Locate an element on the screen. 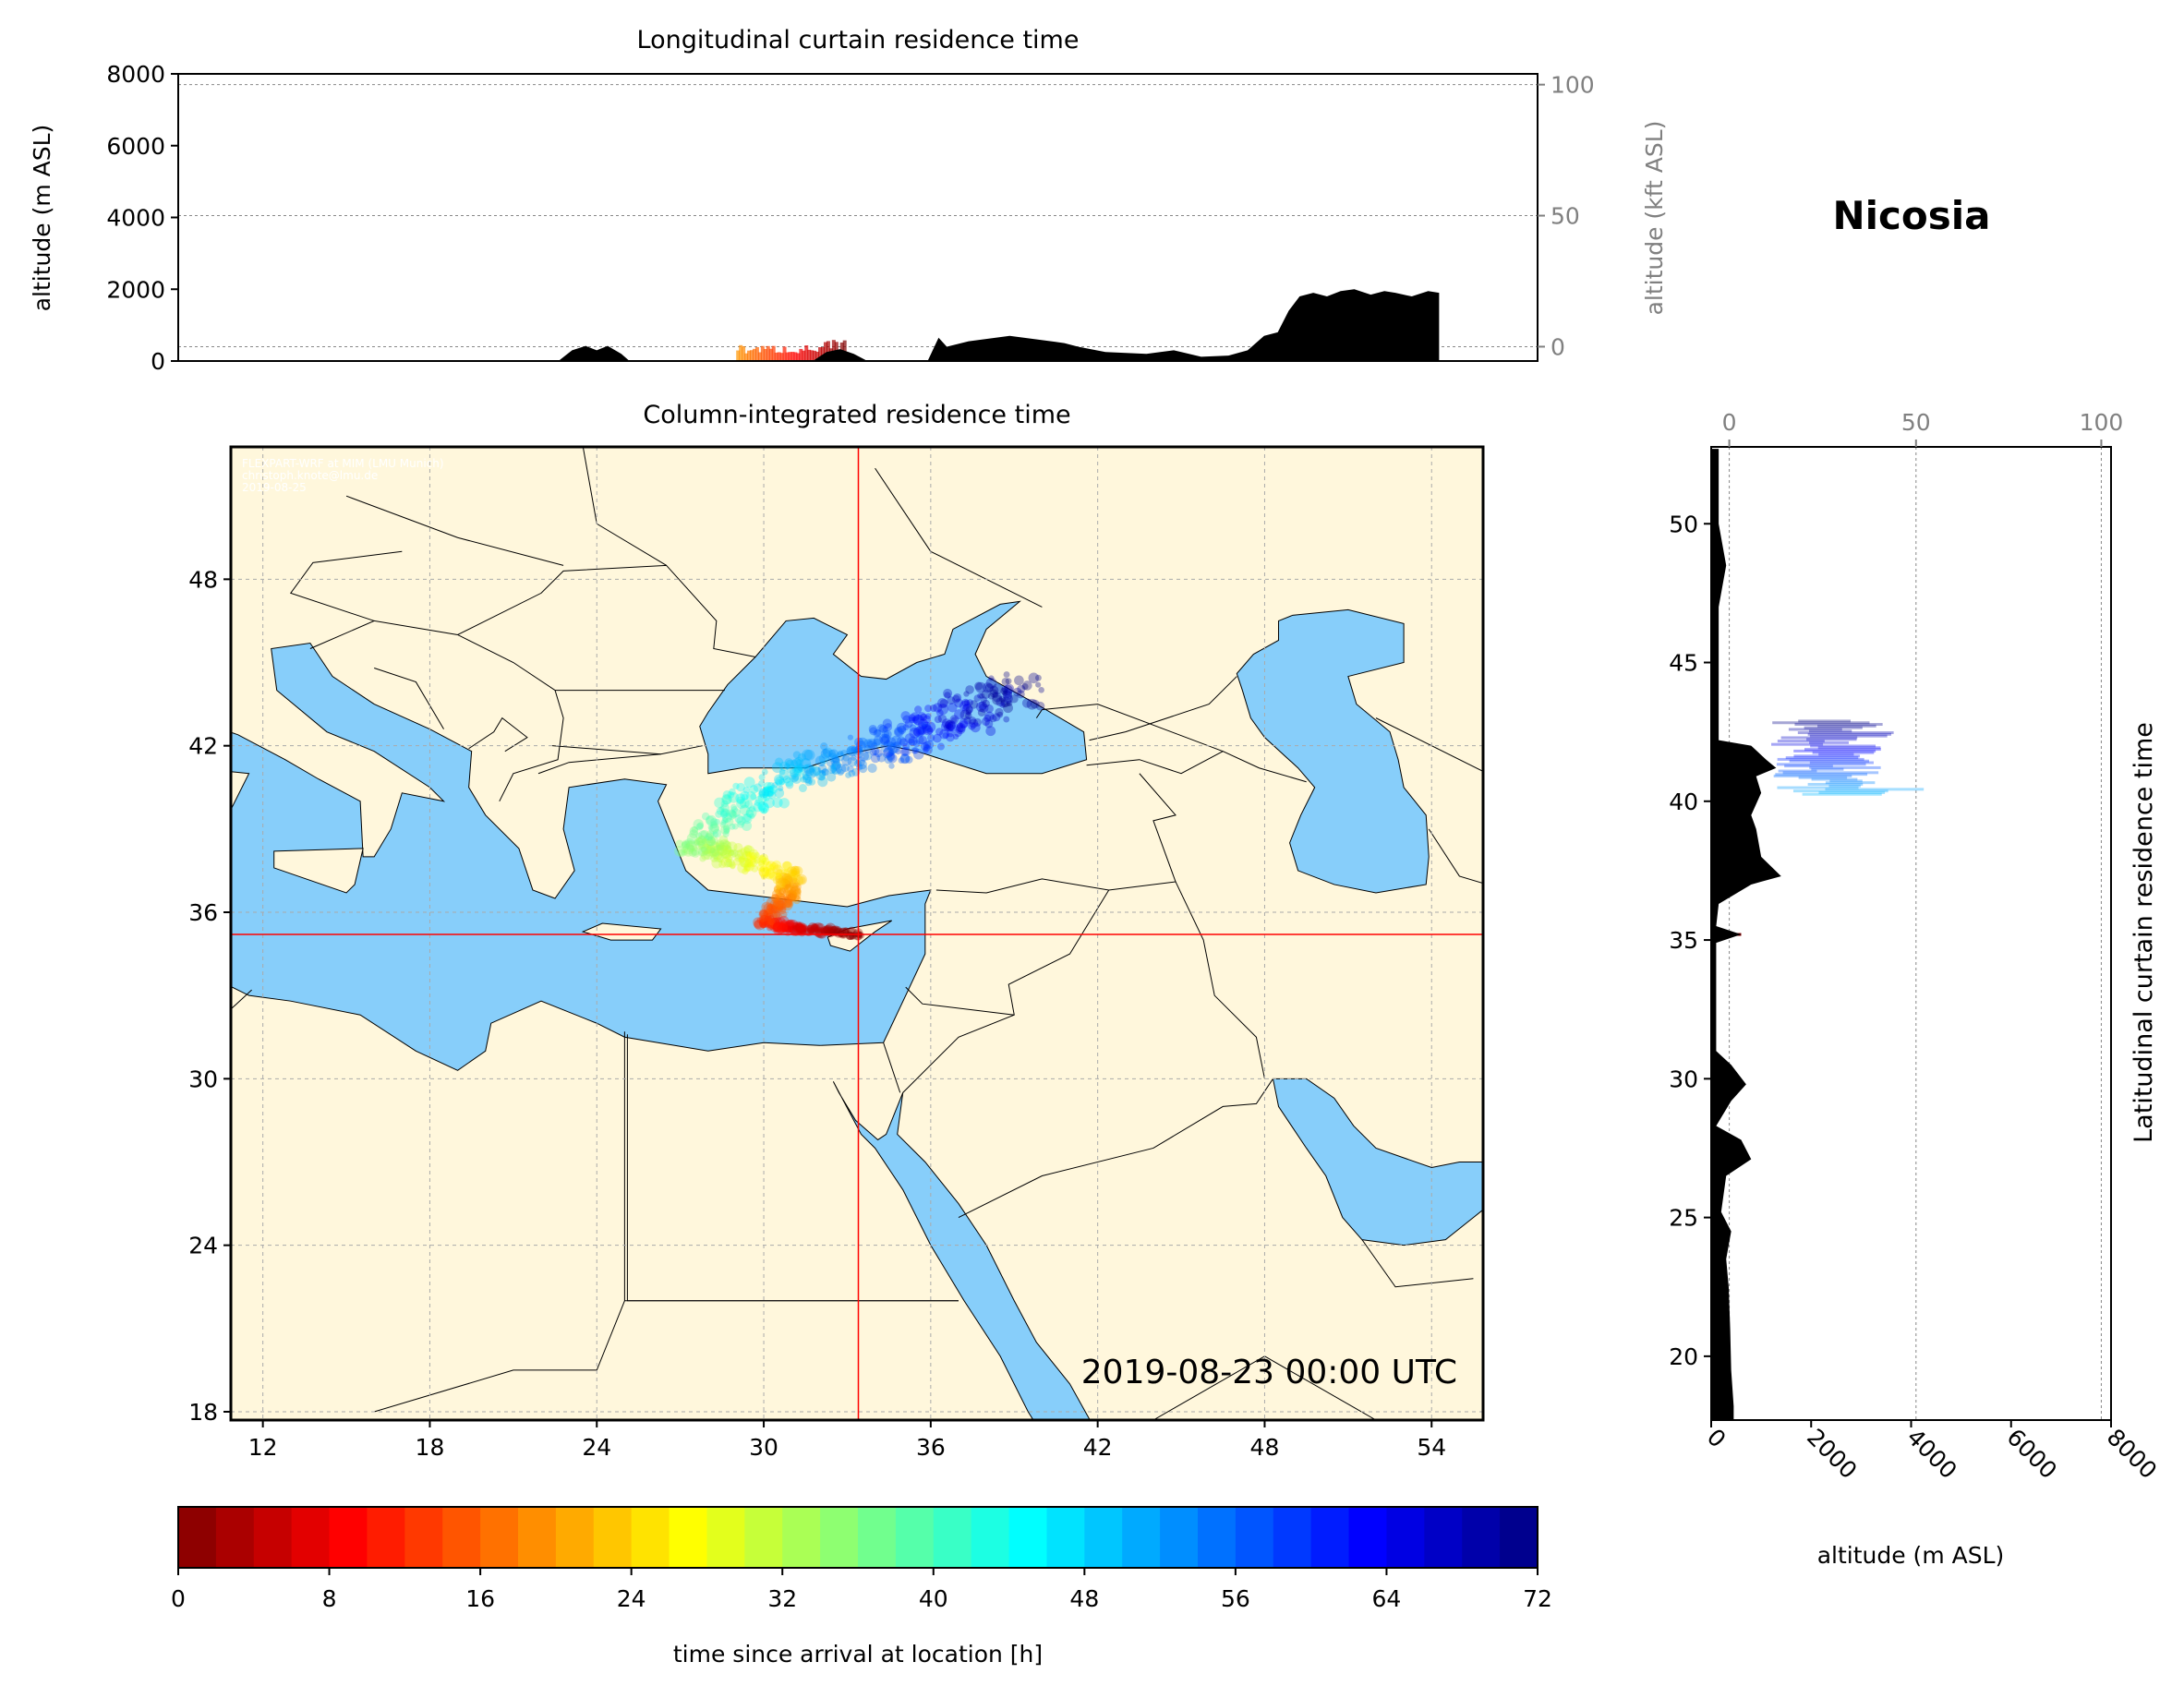  latitude-tick-label: 30 is located at coordinates (203, 1079).